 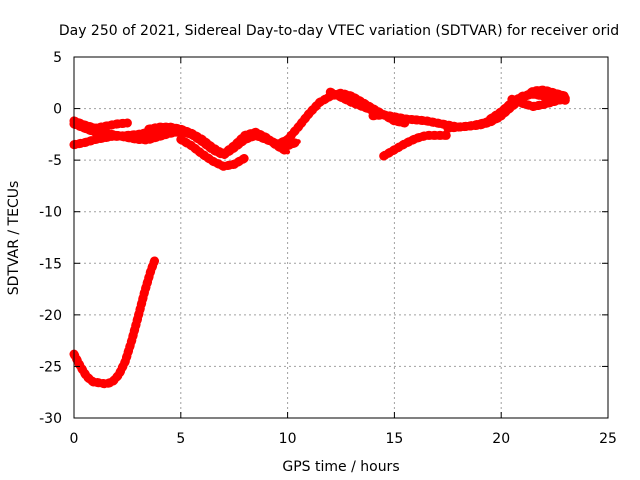 What do you see at coordinates (340, 467) in the screenshot?
I see `x-axis-label: GPS time / hours` at bounding box center [340, 467].